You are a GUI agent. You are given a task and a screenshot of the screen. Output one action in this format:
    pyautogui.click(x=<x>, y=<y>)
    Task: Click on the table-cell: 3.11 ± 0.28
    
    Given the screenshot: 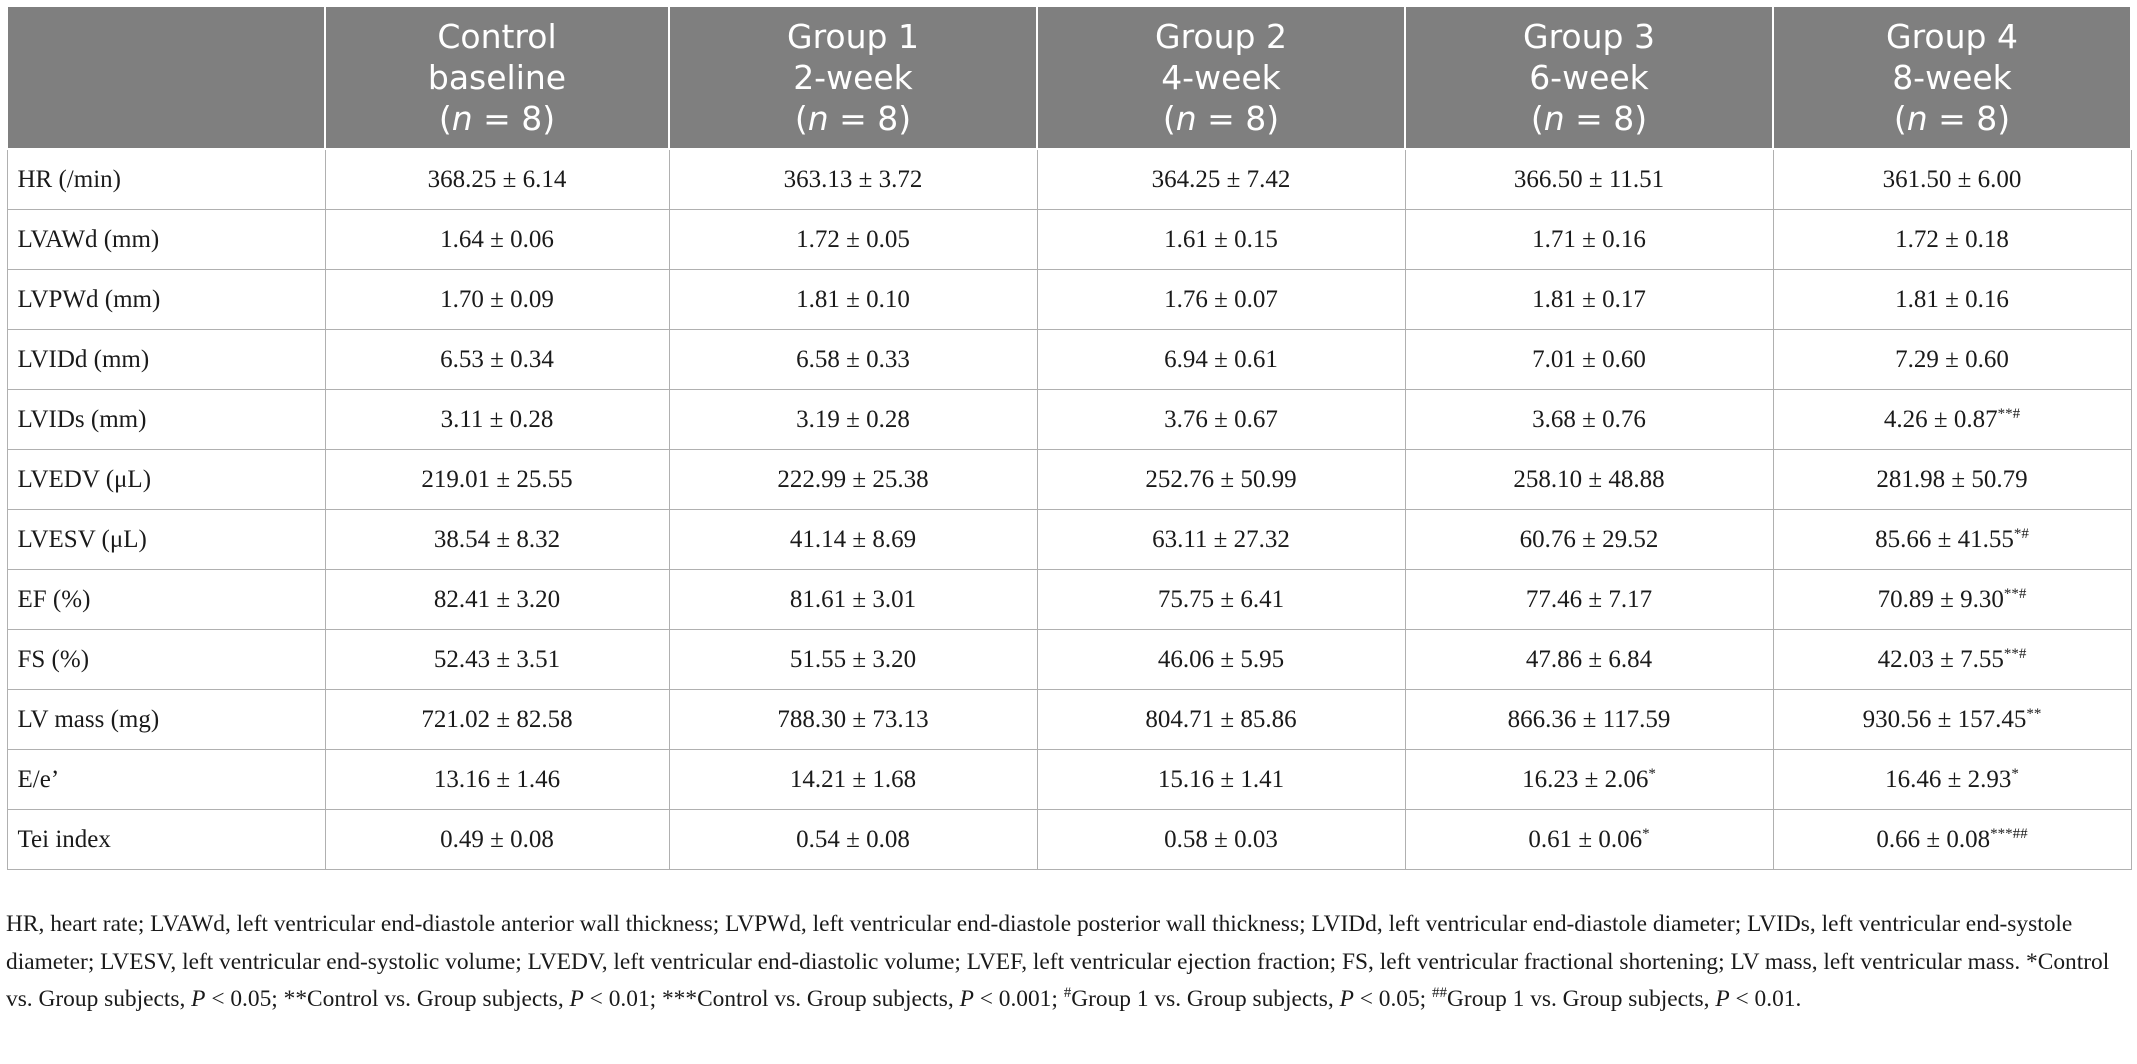 What is the action you would take?
    pyautogui.click(x=497, y=419)
    